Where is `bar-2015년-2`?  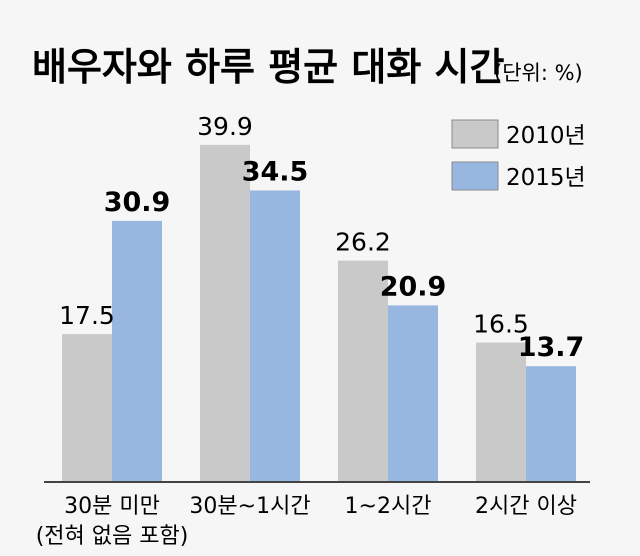
bar-2015년-2 is located at coordinates (413, 393).